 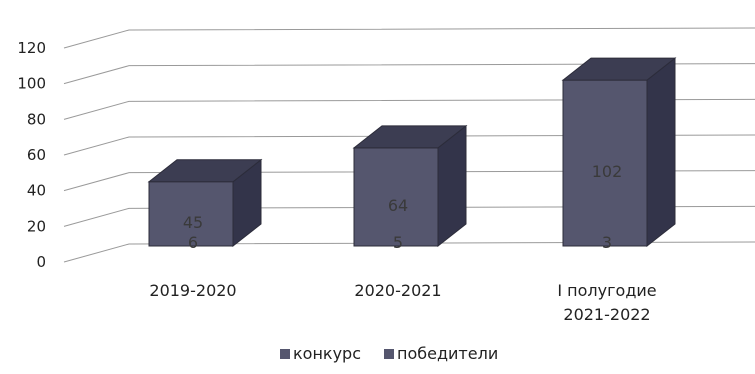 What do you see at coordinates (606, 290) in the screenshot?
I see `x-category-label: I полугодие` at bounding box center [606, 290].